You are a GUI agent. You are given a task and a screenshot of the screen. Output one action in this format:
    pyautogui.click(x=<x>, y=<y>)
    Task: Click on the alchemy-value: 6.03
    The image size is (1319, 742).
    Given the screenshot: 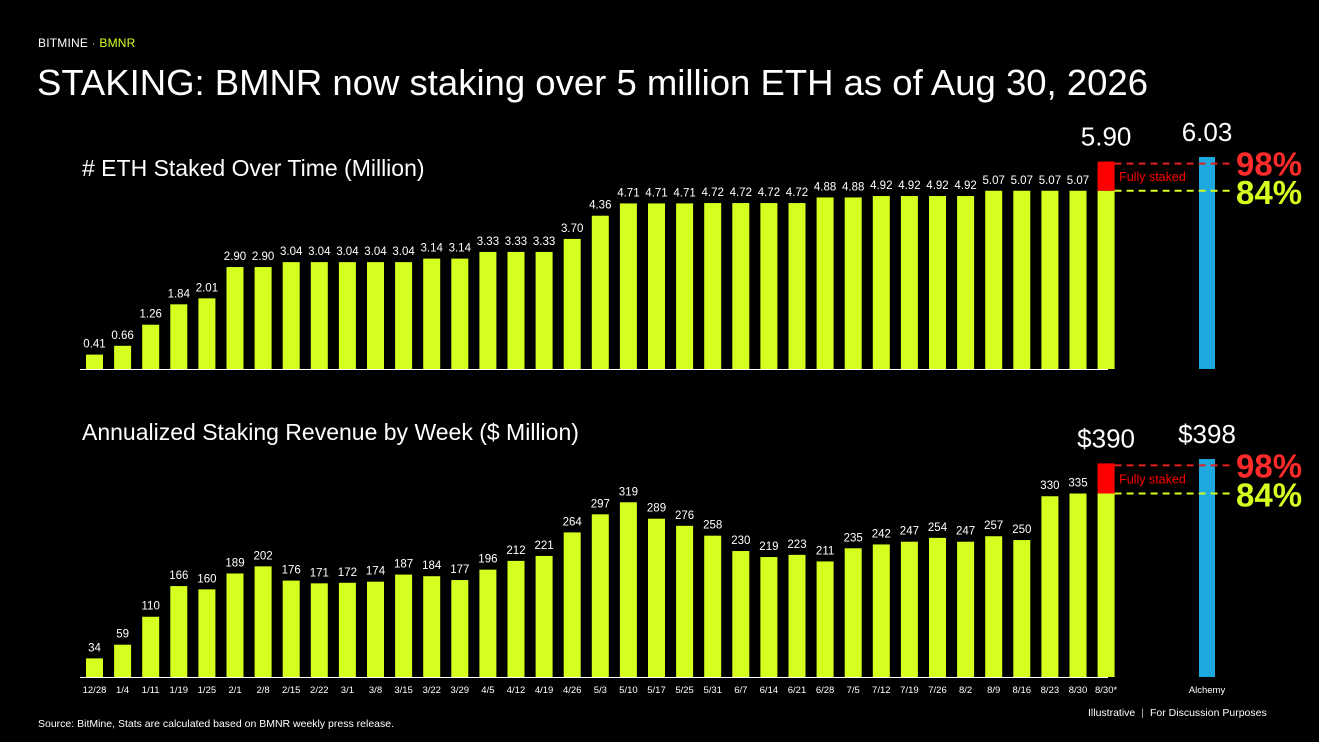 What is the action you would take?
    pyautogui.click(x=1207, y=132)
    